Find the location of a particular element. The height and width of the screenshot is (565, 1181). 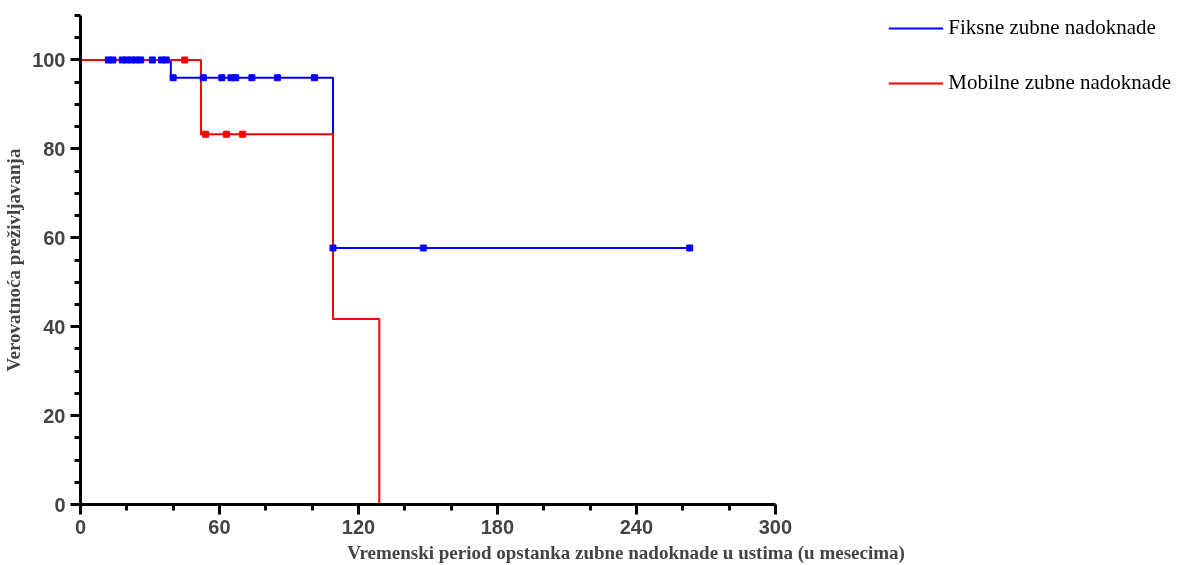

legend-label: Fiksne zubne nadoknade is located at coordinates (1052, 27).